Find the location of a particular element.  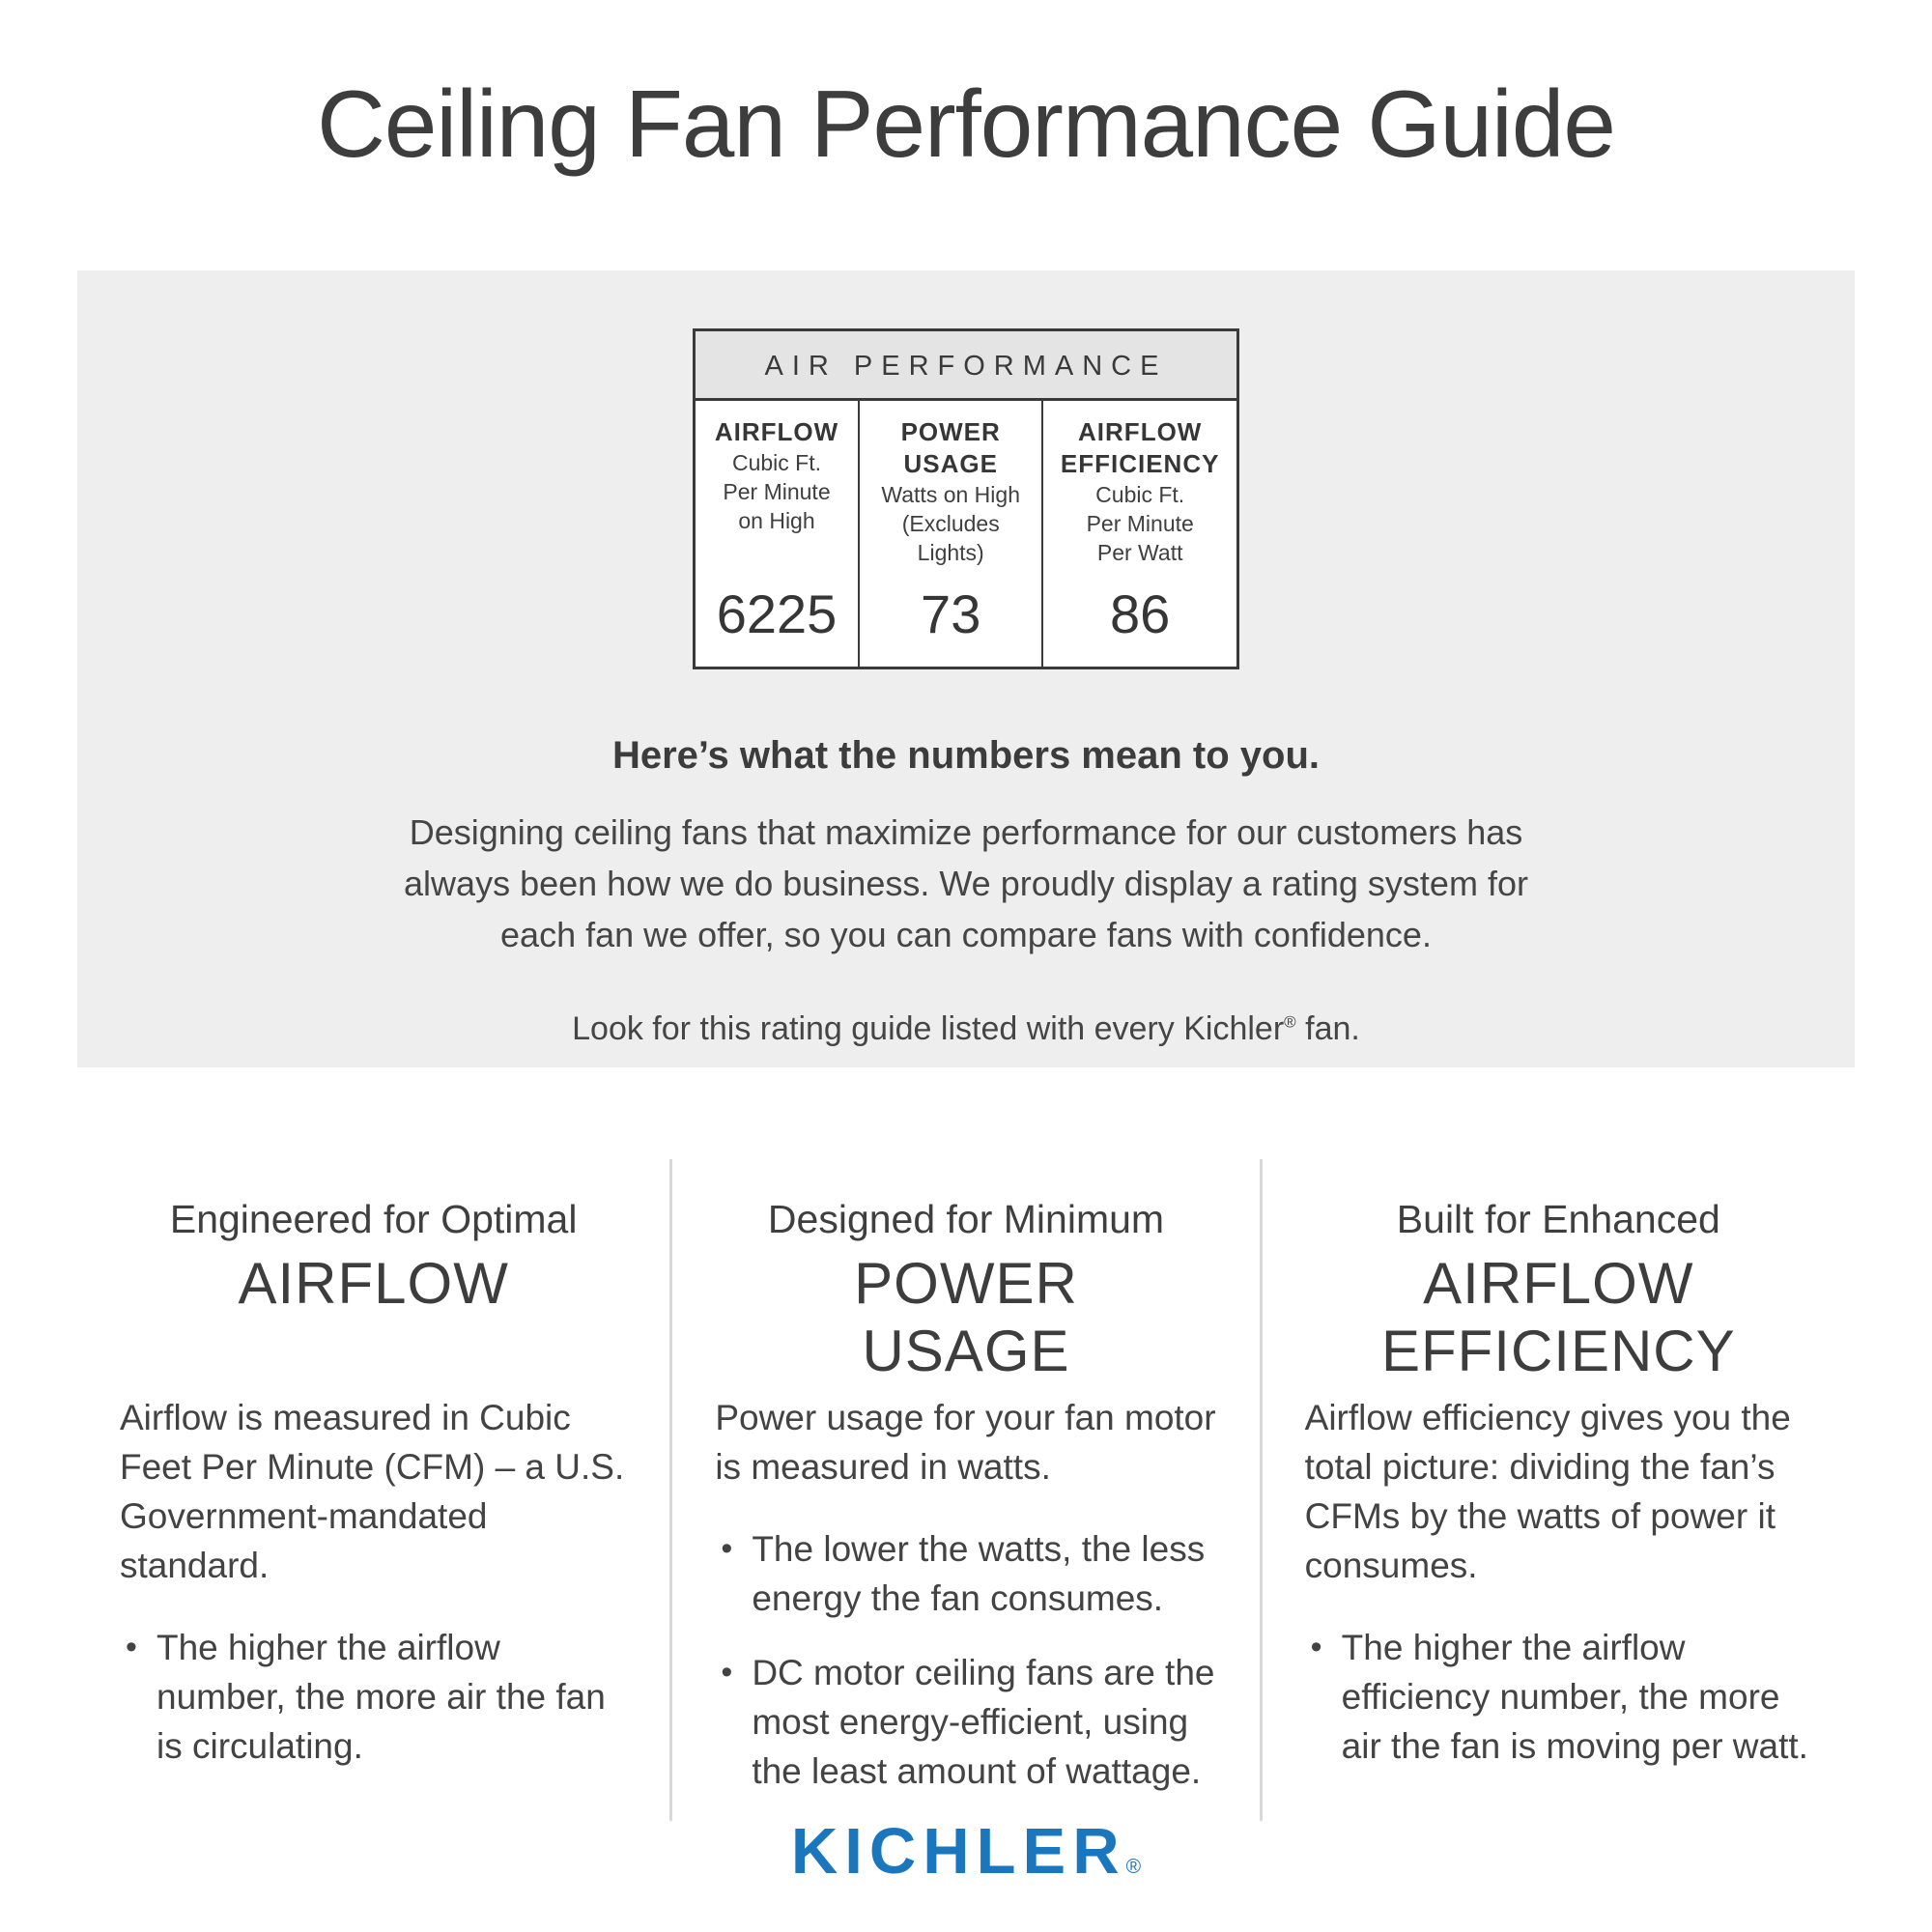

column-power-usage-title: POWER USAGE is located at coordinates (966, 1317).